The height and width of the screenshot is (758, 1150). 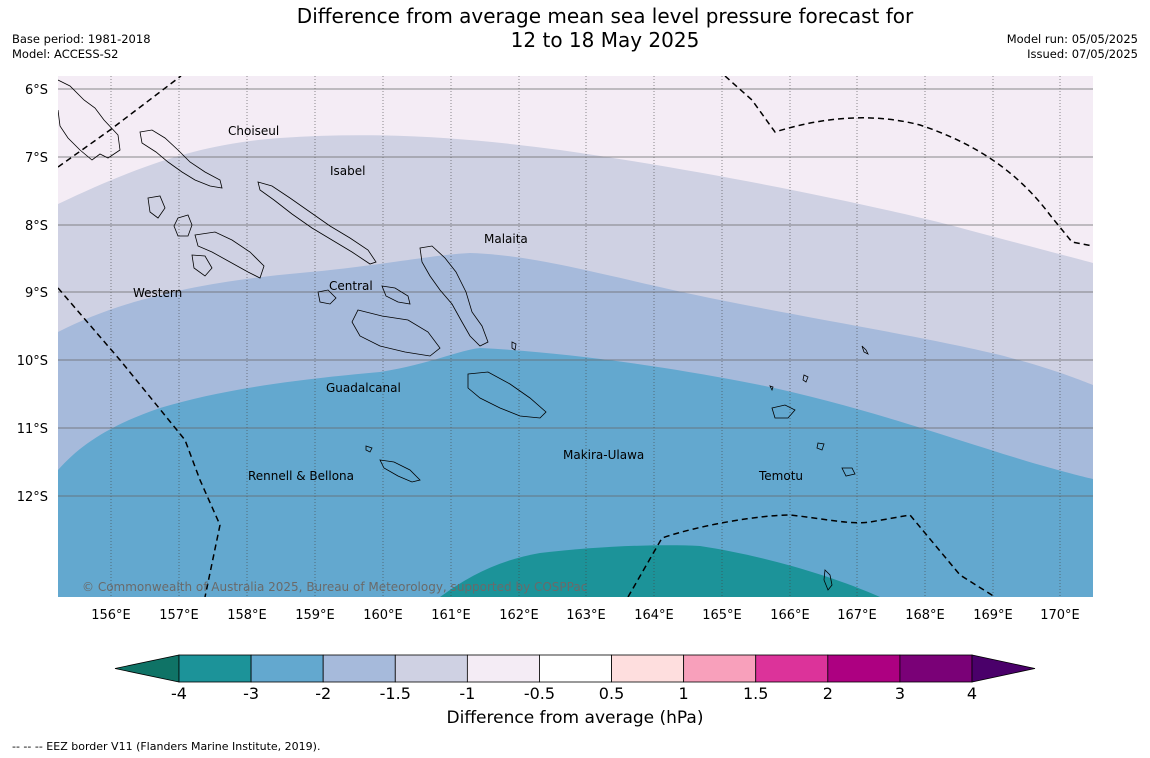 I want to click on colorbar-tick-label: -0.5, so click(x=539, y=693).